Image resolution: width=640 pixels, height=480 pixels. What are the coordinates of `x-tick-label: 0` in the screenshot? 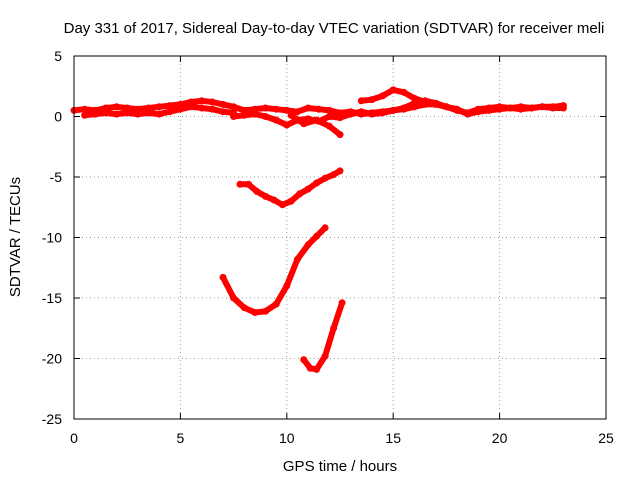 It's located at (74, 438).